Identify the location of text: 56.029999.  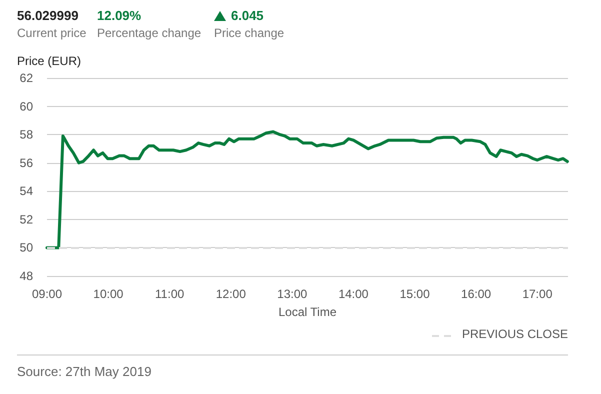
(47, 15).